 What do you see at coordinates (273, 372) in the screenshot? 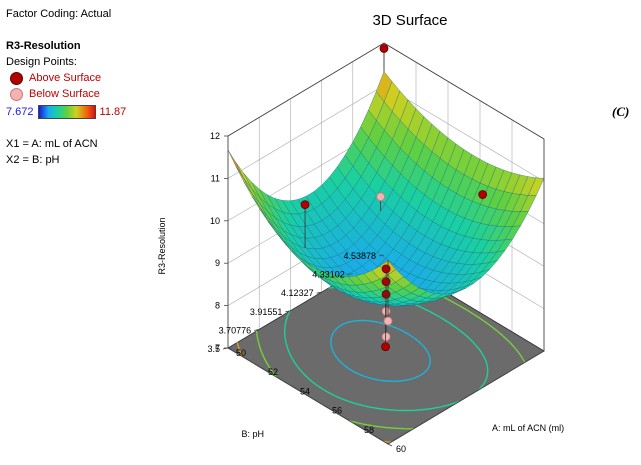
I see `x-tick-label: 52` at bounding box center [273, 372].